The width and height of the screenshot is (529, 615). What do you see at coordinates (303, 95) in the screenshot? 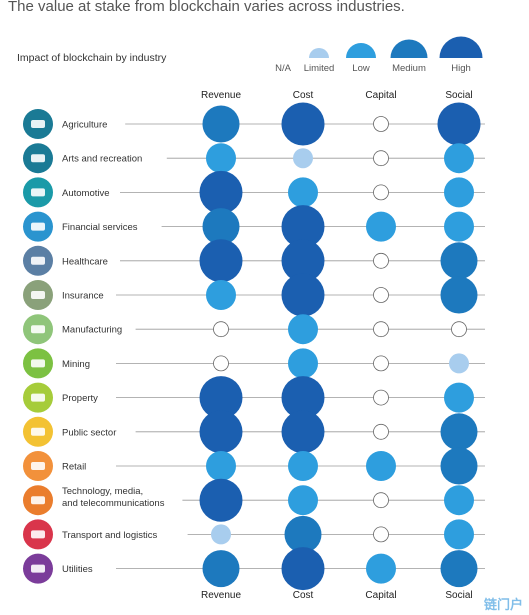
I see `column-header-cost: Cost` at bounding box center [303, 95].